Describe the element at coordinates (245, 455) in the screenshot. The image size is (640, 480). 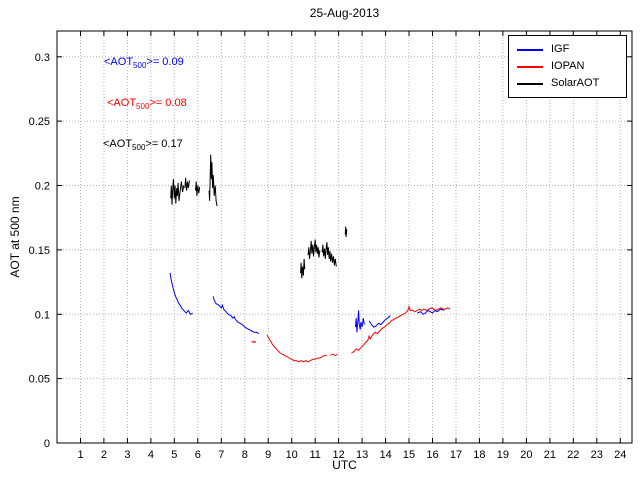
I see `x-tick-label: 8` at that location.